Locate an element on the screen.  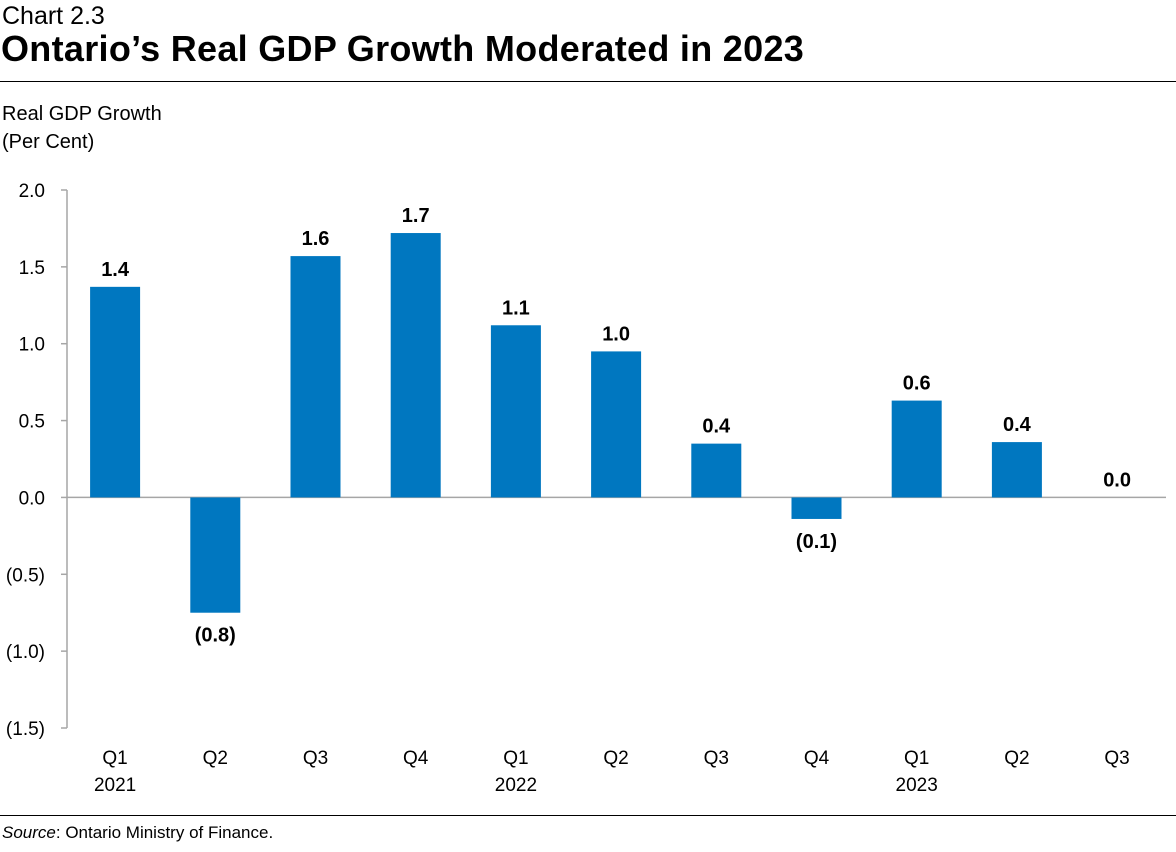
y-axis-label: Real GDP Growth (Per Cent) is located at coordinates (82, 128).